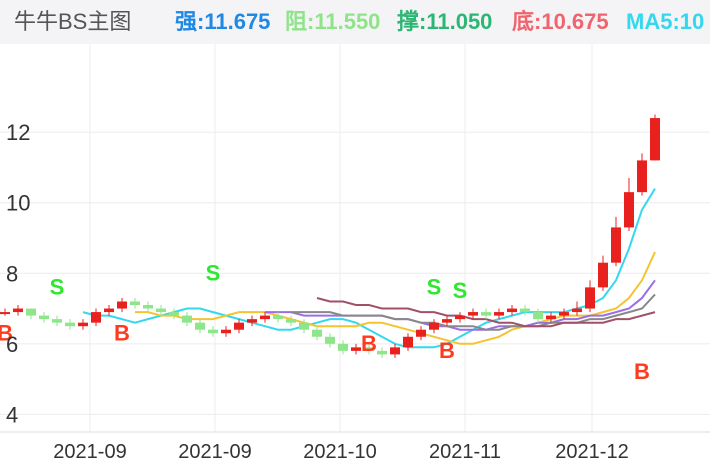 The width and height of the screenshot is (710, 472). What do you see at coordinates (18, 203) in the screenshot?
I see `y-tick-label: 10` at bounding box center [18, 203].